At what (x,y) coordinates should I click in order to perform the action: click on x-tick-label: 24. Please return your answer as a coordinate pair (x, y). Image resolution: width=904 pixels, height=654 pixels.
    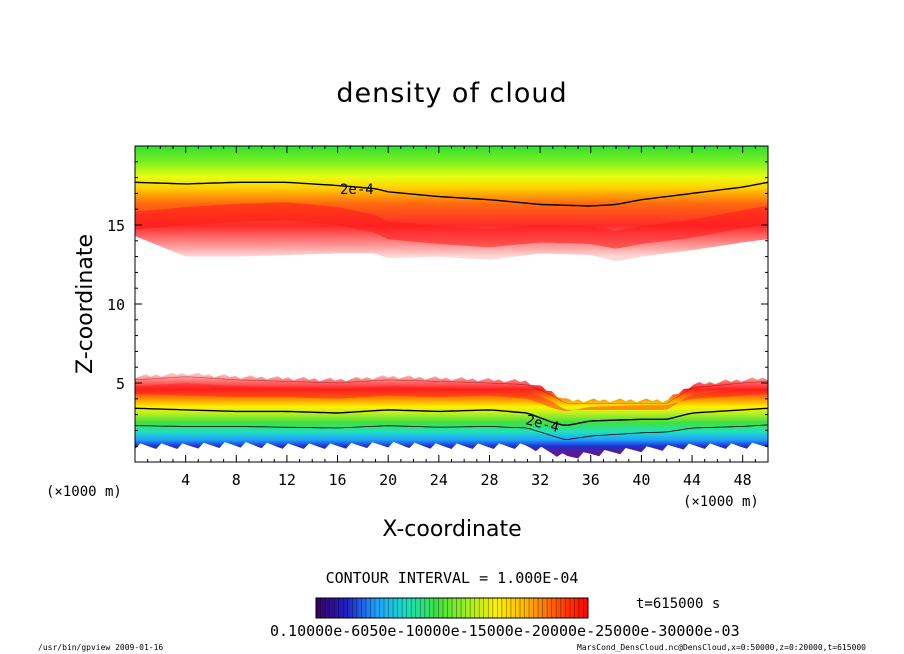
    Looking at the image, I should click on (439, 480).